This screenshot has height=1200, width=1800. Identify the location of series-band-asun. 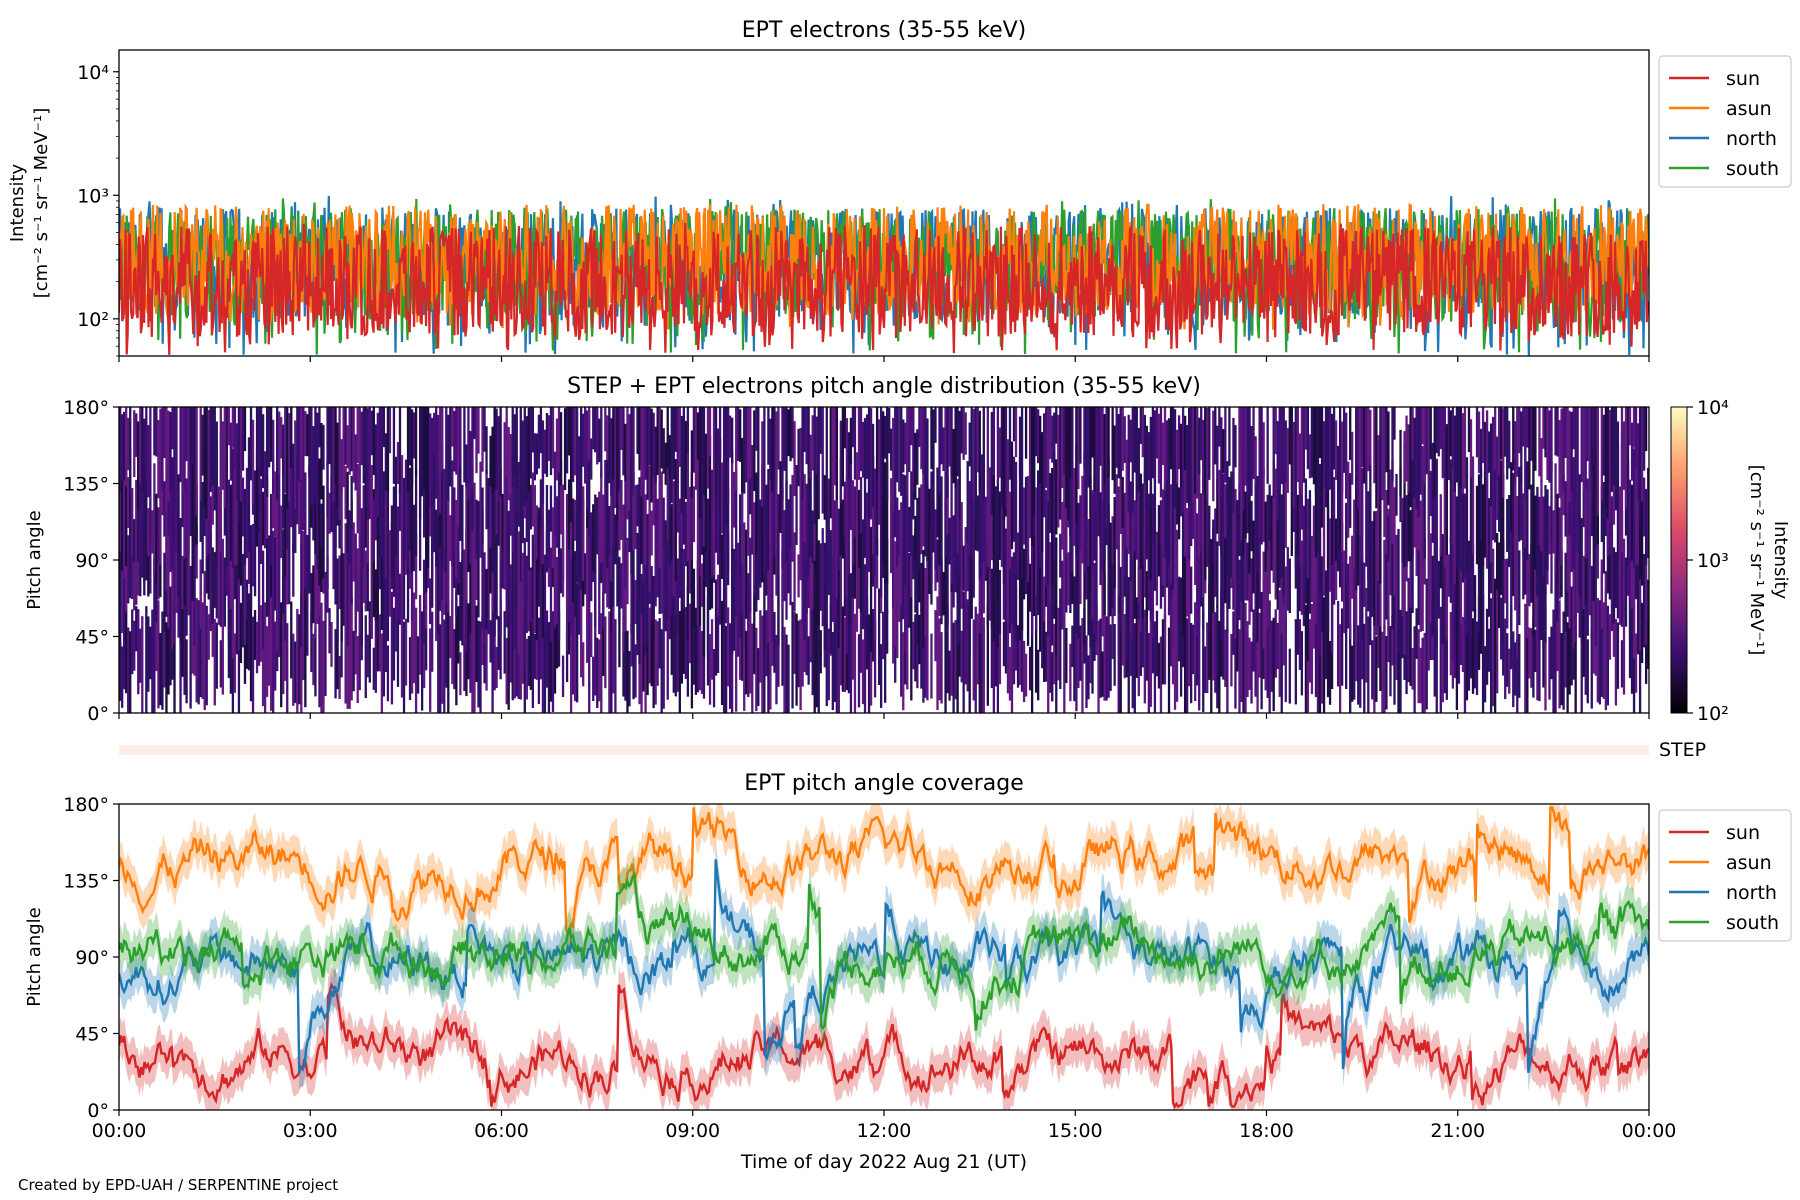
(884, 878).